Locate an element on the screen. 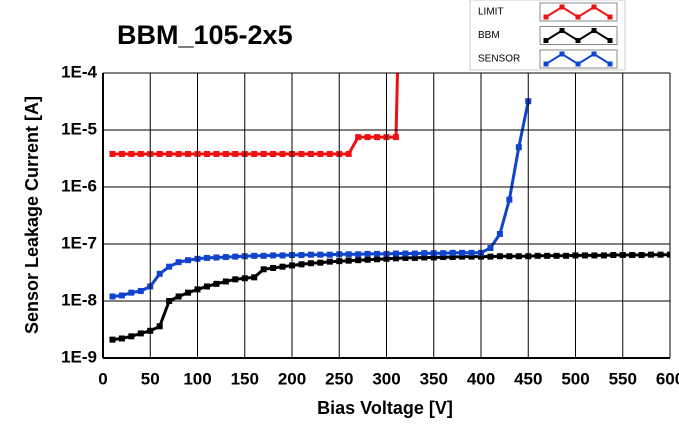 This screenshot has width=679, height=425. x-tick-label: 50 is located at coordinates (150, 378).